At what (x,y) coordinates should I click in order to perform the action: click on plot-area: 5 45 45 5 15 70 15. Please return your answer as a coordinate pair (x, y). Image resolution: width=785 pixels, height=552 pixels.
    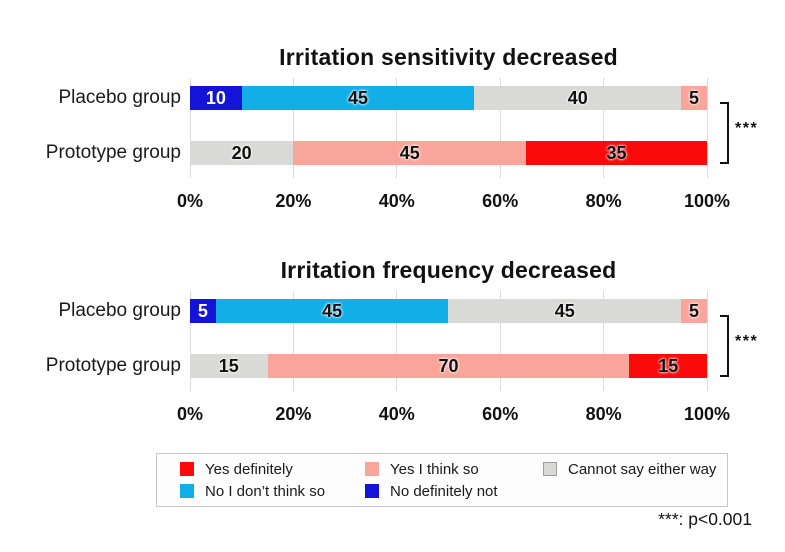
    Looking at the image, I should click on (448, 341).